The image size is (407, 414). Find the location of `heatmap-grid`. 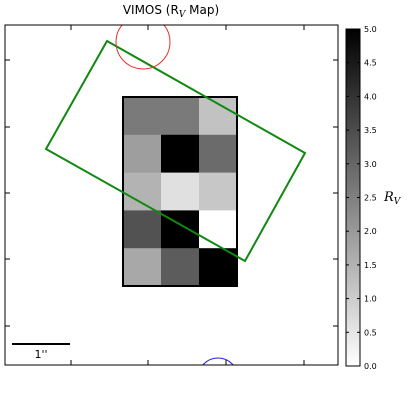

heatmap-grid is located at coordinates (180, 192).